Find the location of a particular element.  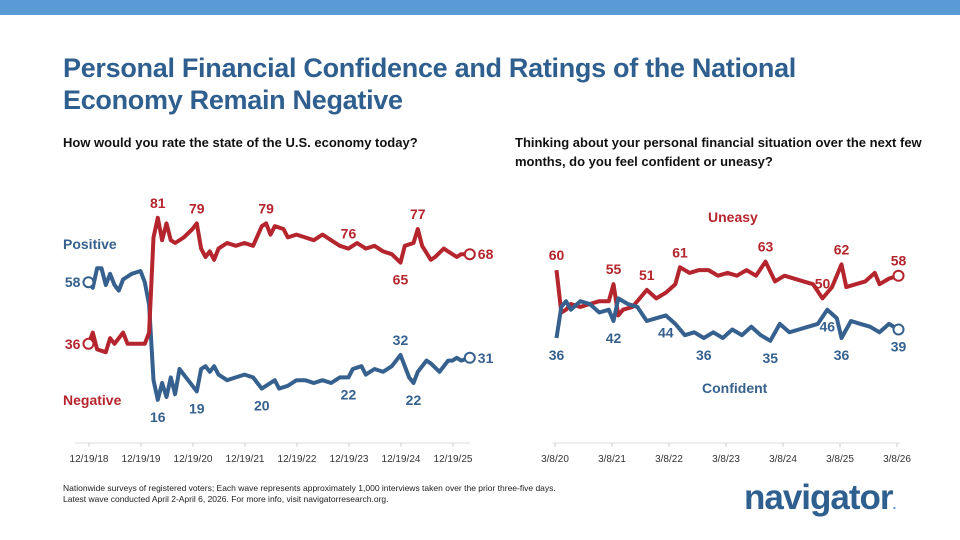

data-label: 81 is located at coordinates (158, 203).